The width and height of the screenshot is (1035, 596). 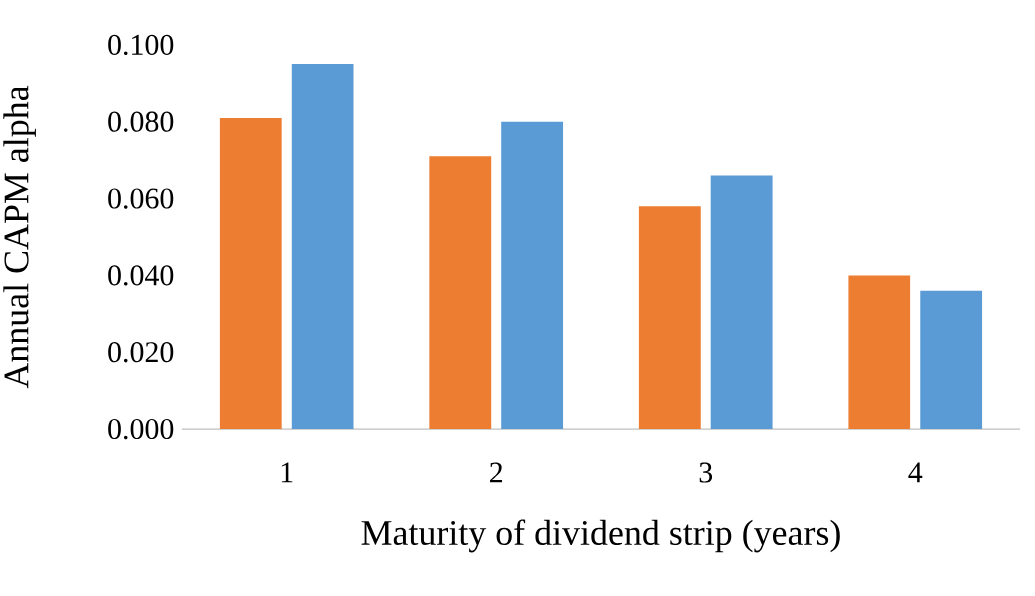 I want to click on y-tick-label: 0.020, so click(x=141, y=352).